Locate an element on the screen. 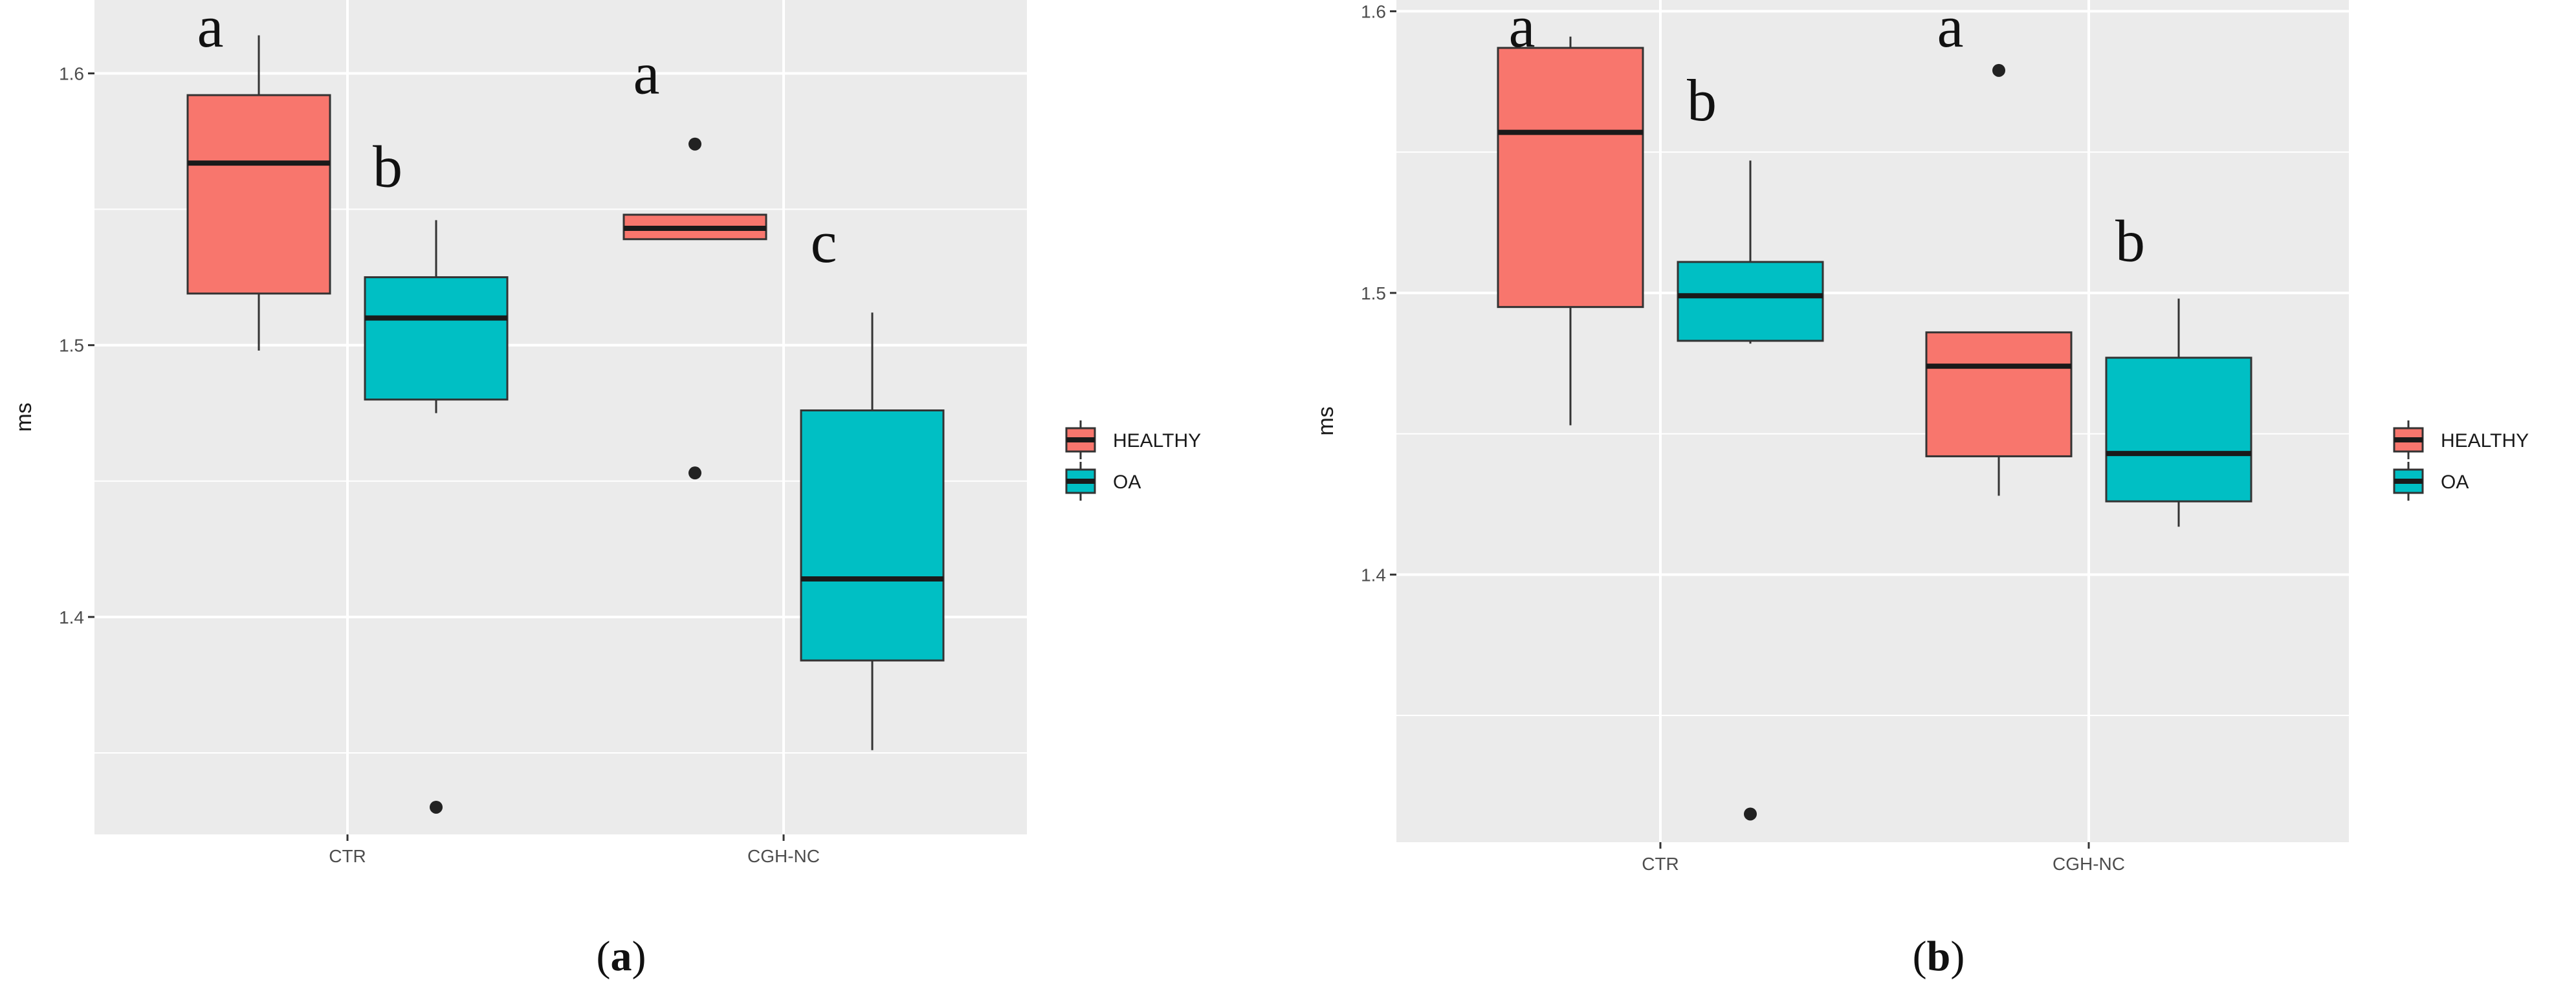  panel-caption: (b) is located at coordinates (1939, 956).